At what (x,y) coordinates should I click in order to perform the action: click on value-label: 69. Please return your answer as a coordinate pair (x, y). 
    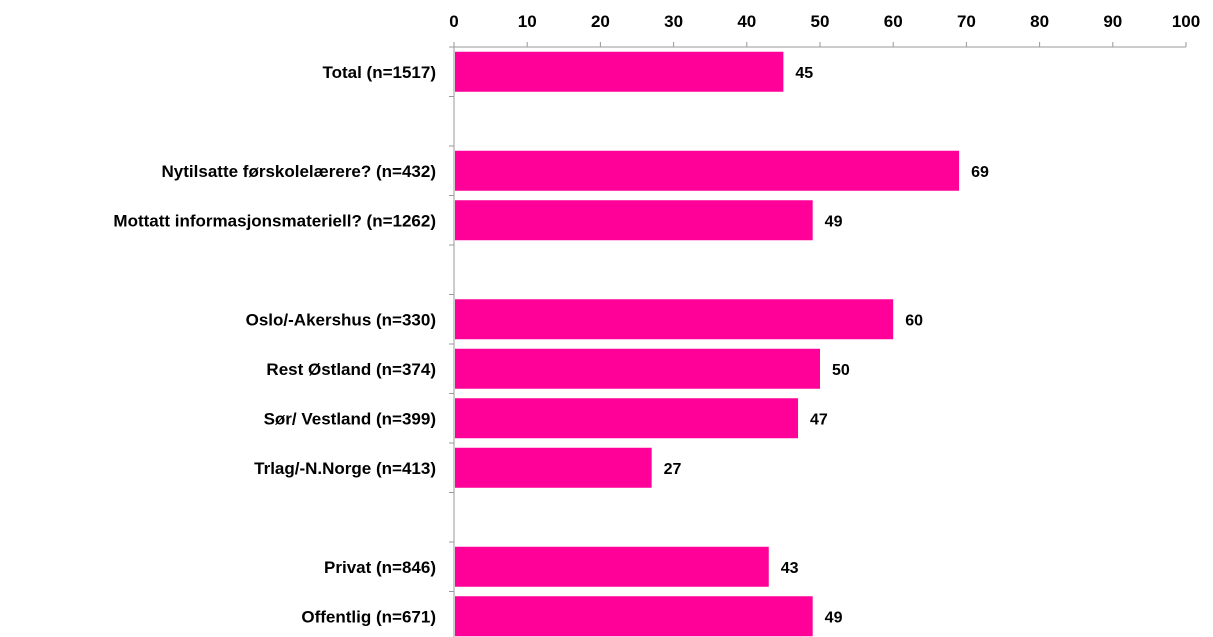
    Looking at the image, I should click on (980, 172).